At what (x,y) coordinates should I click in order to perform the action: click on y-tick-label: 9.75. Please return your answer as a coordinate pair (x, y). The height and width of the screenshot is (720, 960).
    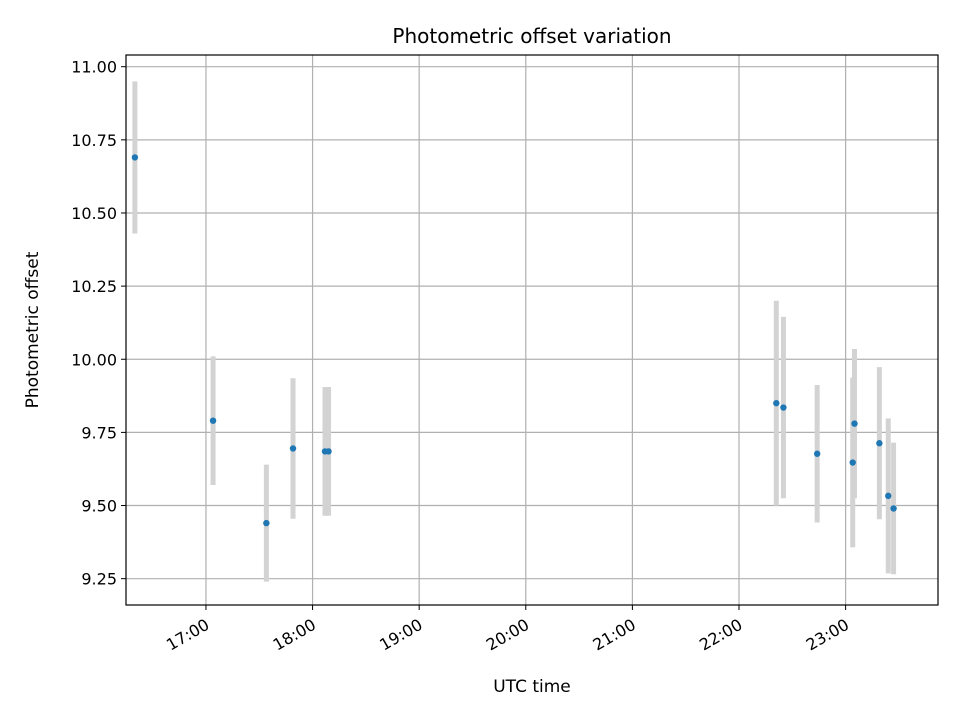
    Looking at the image, I should click on (99, 432).